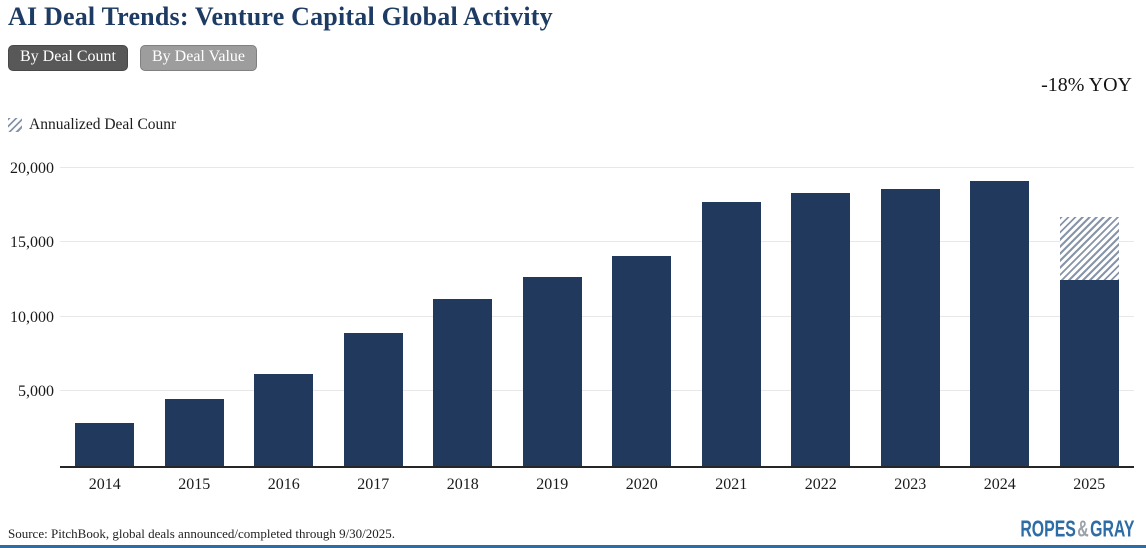 The height and width of the screenshot is (548, 1146). What do you see at coordinates (1086, 85) in the screenshot?
I see `yoy-annotation: -18% YOY` at bounding box center [1086, 85].